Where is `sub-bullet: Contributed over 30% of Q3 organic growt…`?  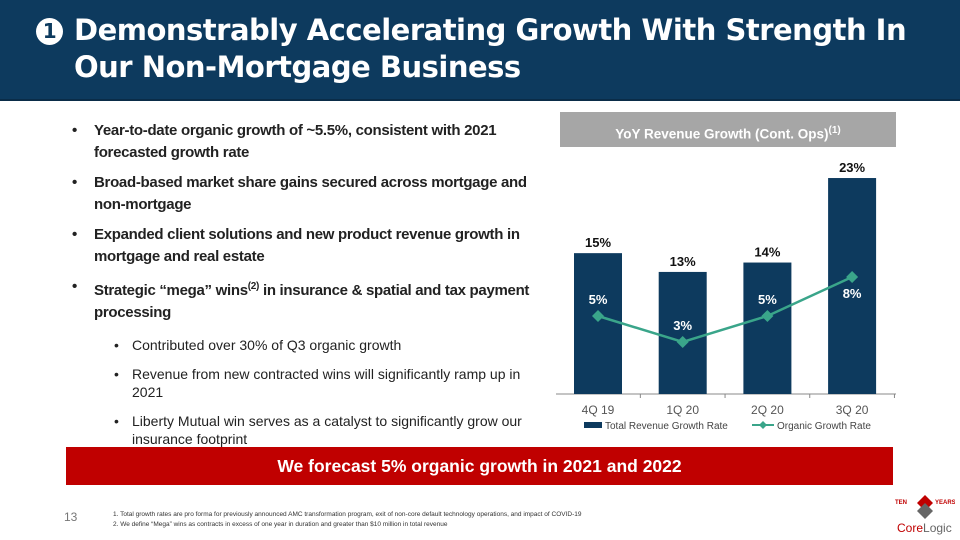
sub-bullet: Contributed over 30% of Q3 organic growt… is located at coordinates (328, 345).